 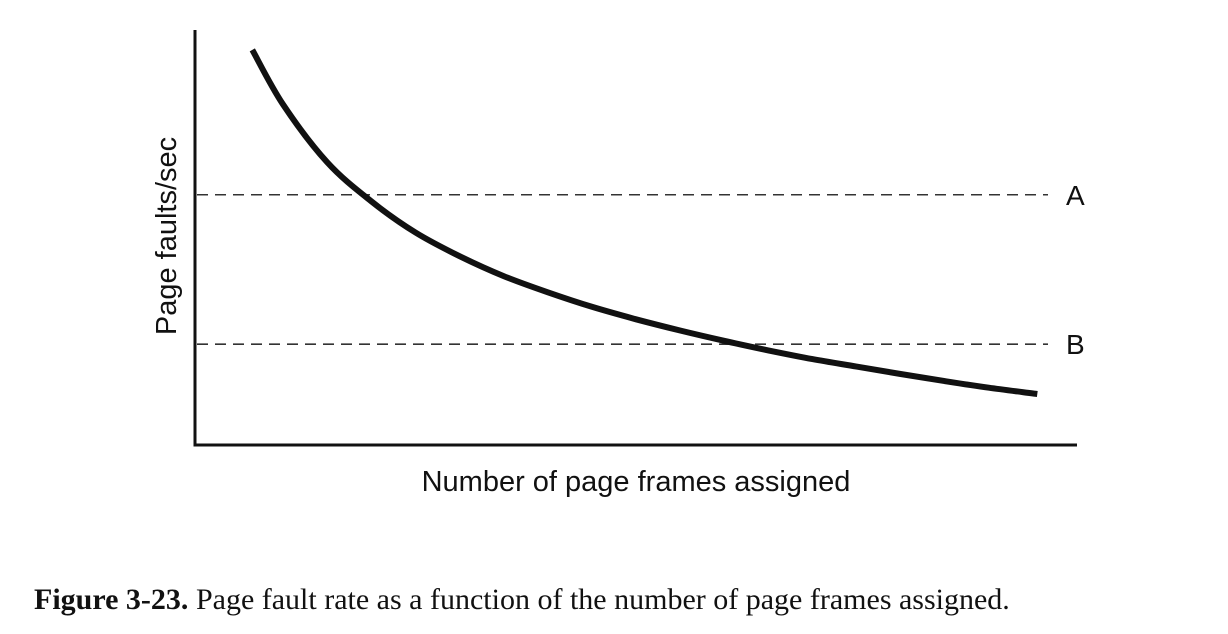 What do you see at coordinates (1075, 195) in the screenshot?
I see `reference-label-a: A` at bounding box center [1075, 195].